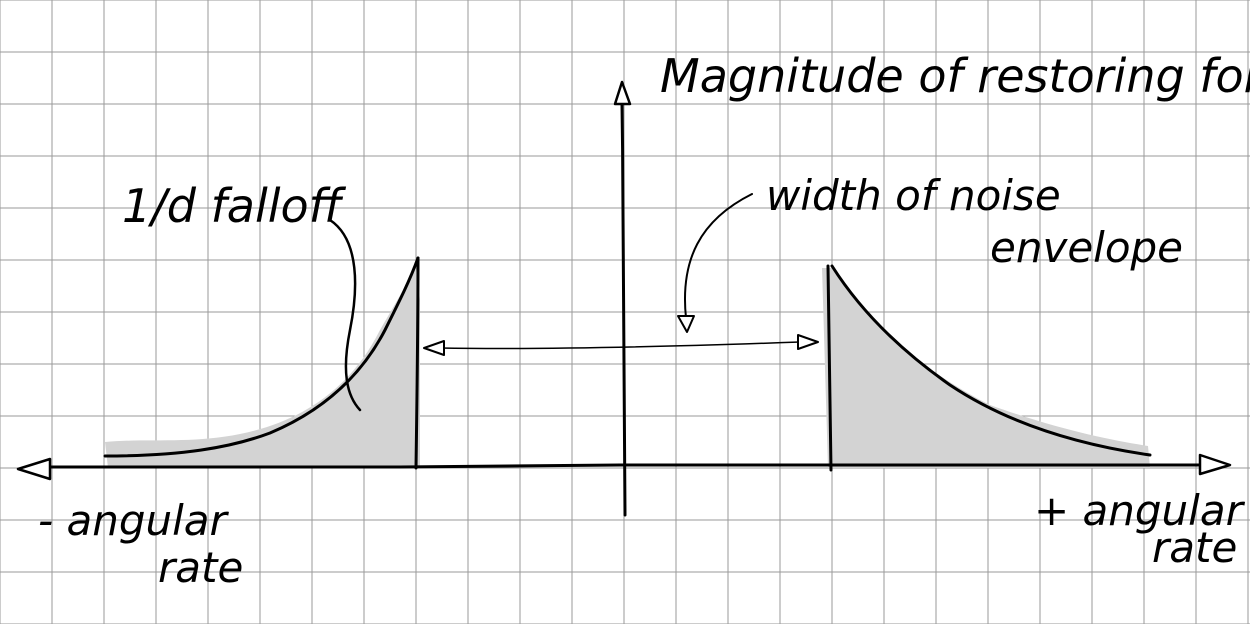  I want to click on positive-rate-label-line2: rate, so click(1194, 547).